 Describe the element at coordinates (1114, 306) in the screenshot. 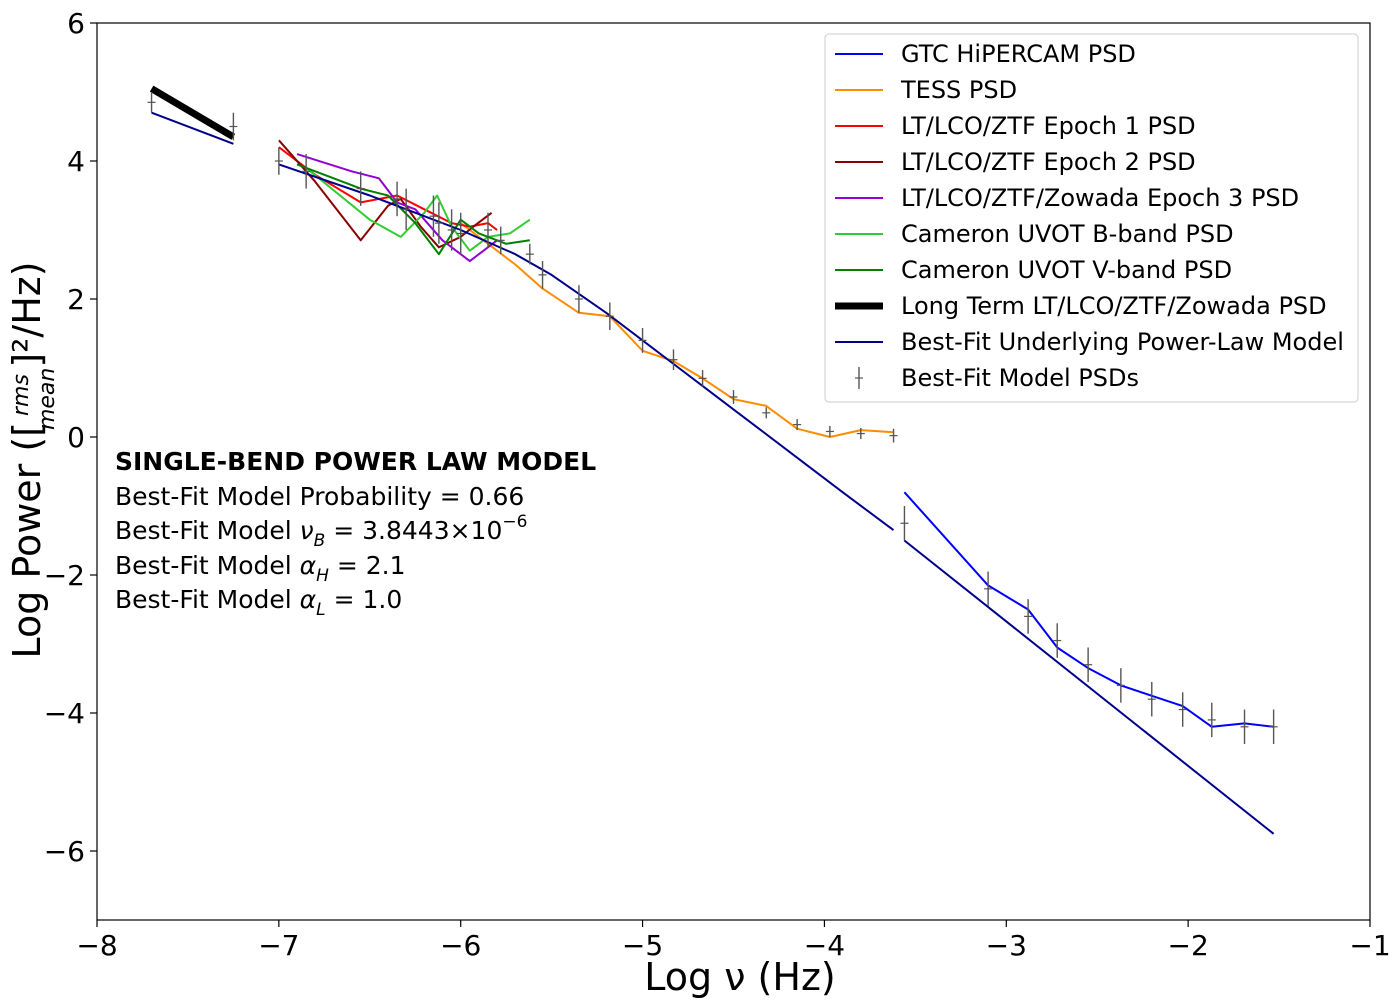

I see `legend-label-long-term-lt-lco-ztf-zowada-psd: Long Term LT/LCO/ZTF/Zowada PSD` at that location.